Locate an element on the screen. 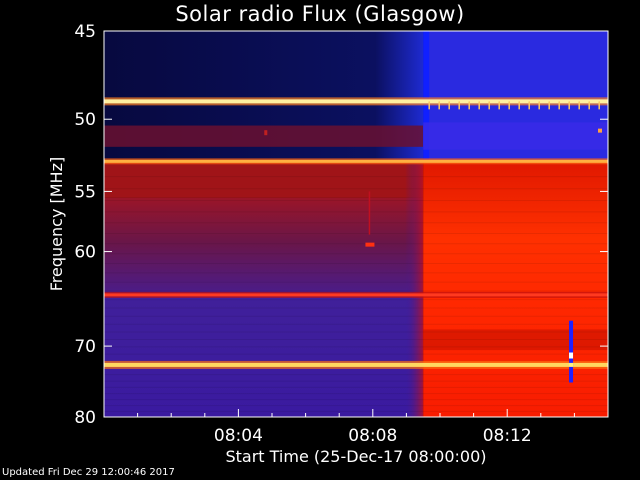 The image size is (640, 480). x-tick-label: 08:08 is located at coordinates (372, 436).